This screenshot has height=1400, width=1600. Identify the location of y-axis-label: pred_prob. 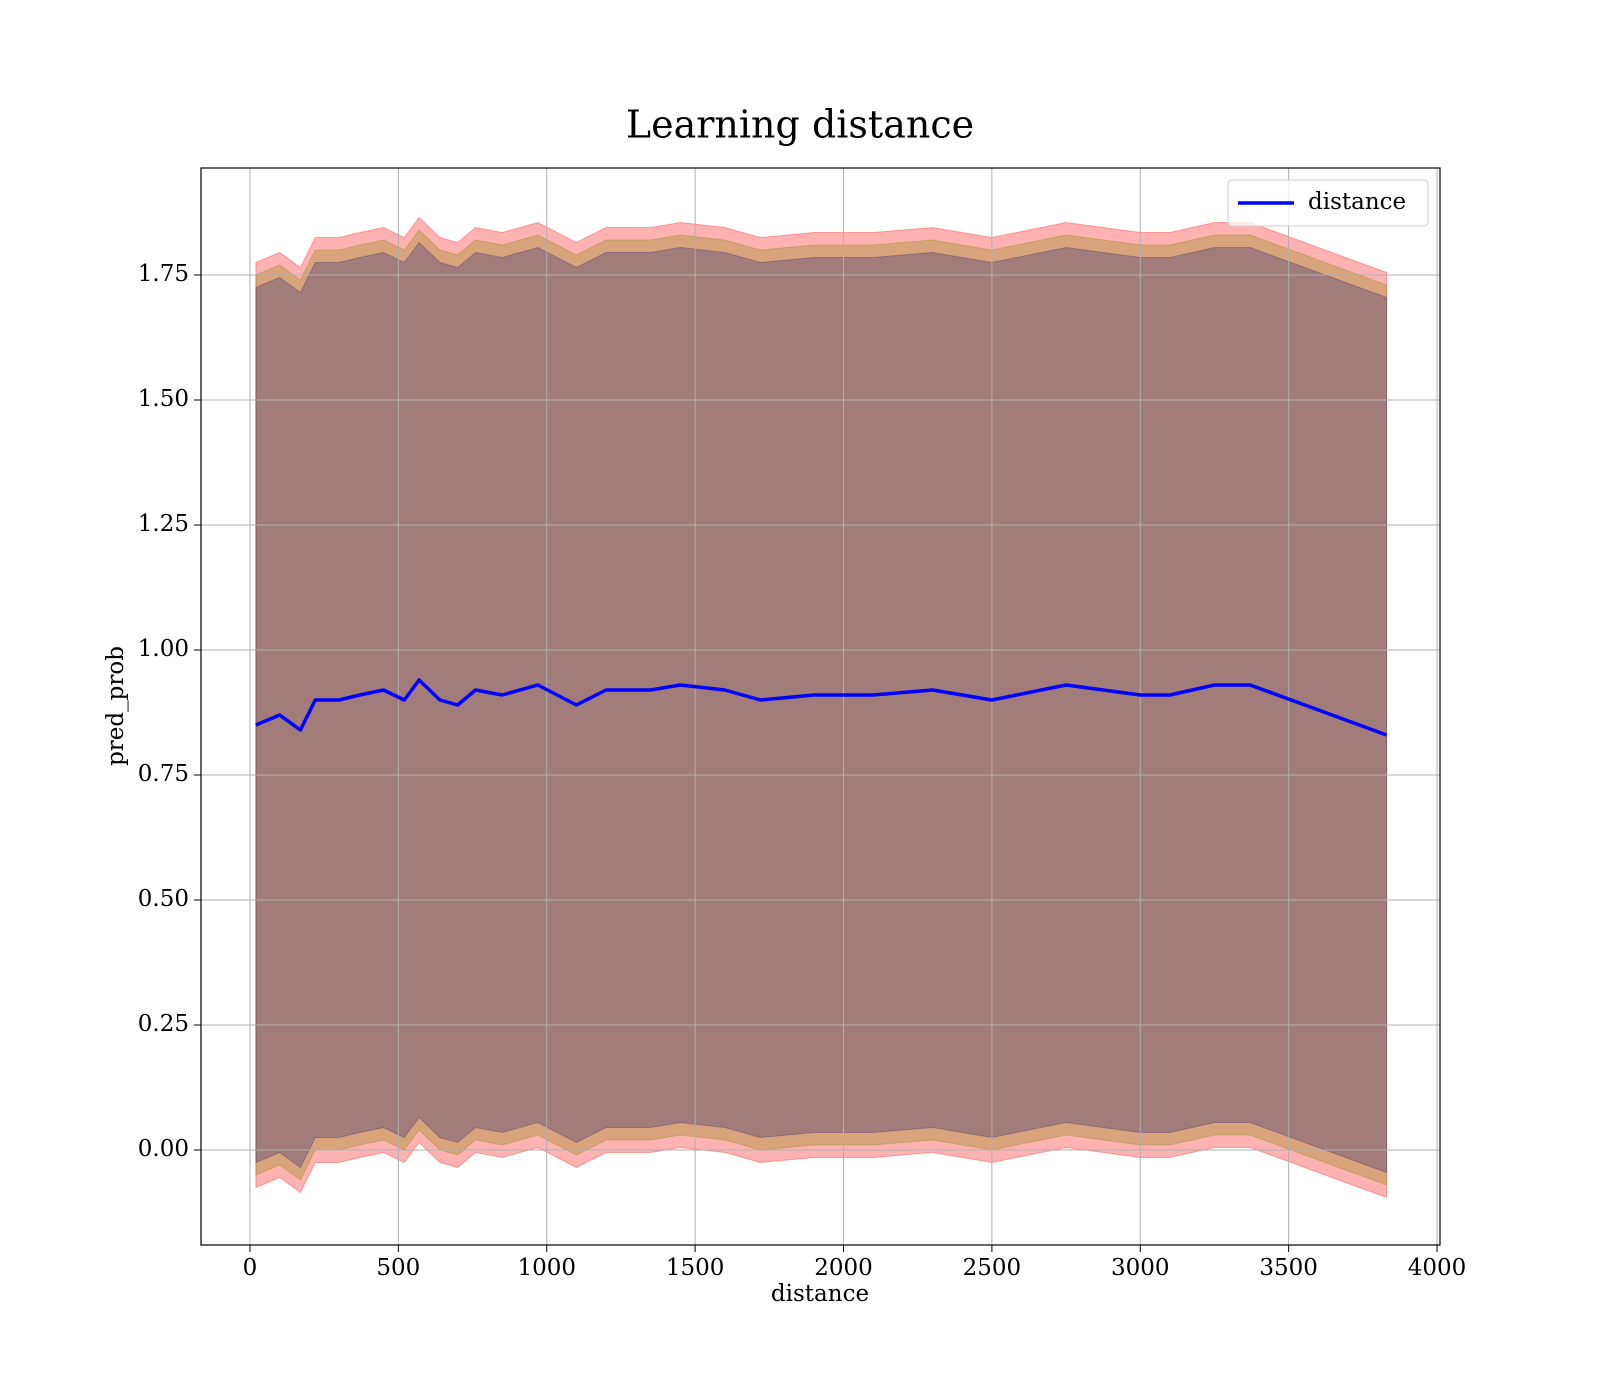
(116, 706).